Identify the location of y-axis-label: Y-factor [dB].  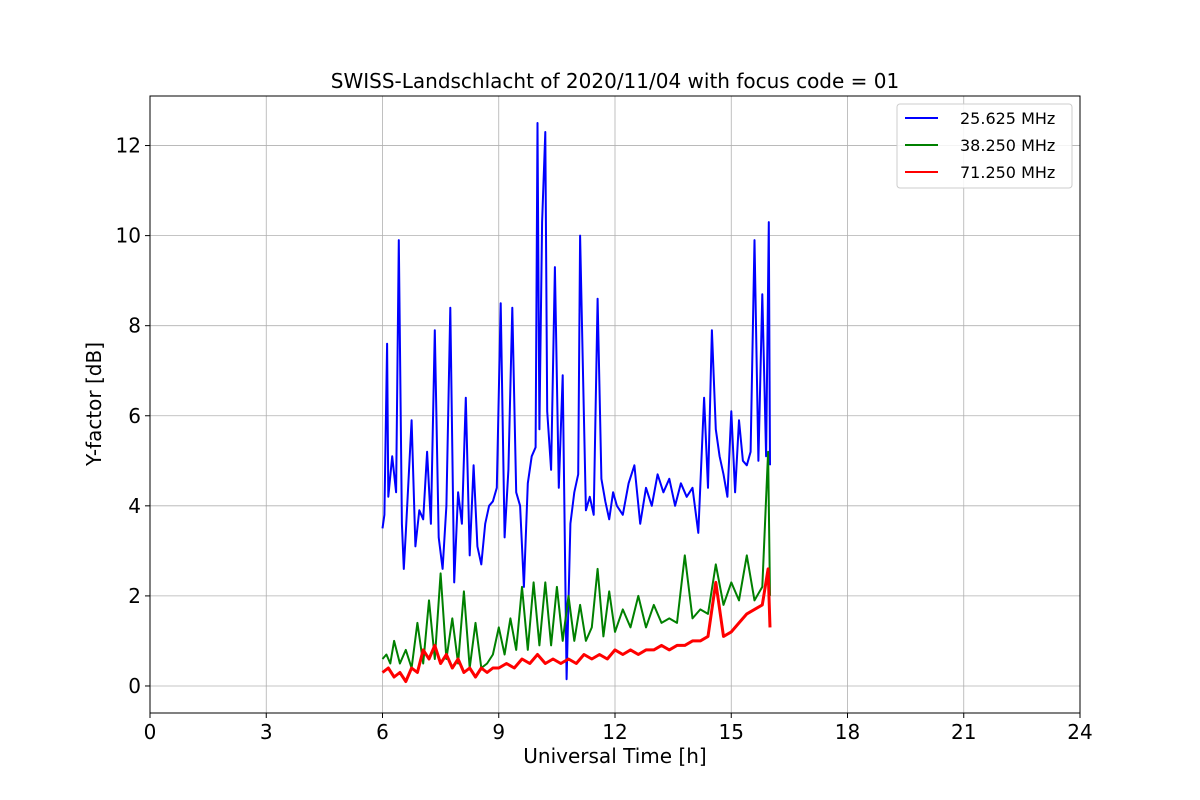
(94, 404).